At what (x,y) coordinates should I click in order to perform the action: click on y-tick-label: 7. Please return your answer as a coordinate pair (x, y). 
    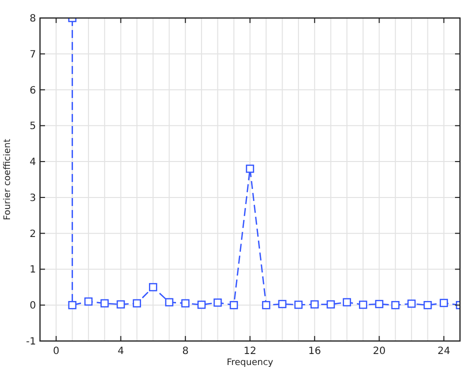
    Looking at the image, I should click on (33, 54).